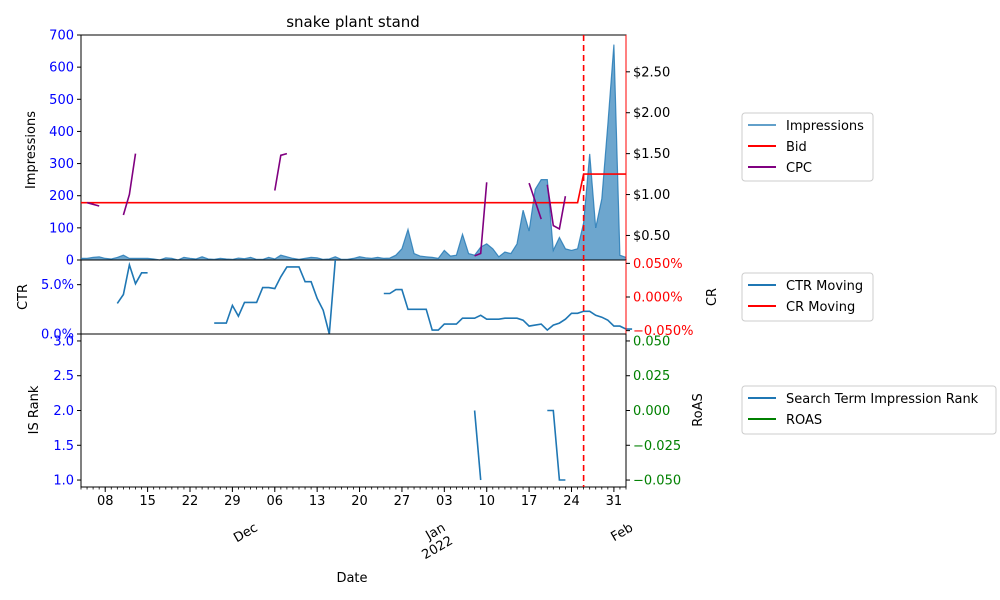 This screenshot has width=1000, height=600. What do you see at coordinates (712, 297) in the screenshot?
I see `cr-axis-label: CR` at bounding box center [712, 297].